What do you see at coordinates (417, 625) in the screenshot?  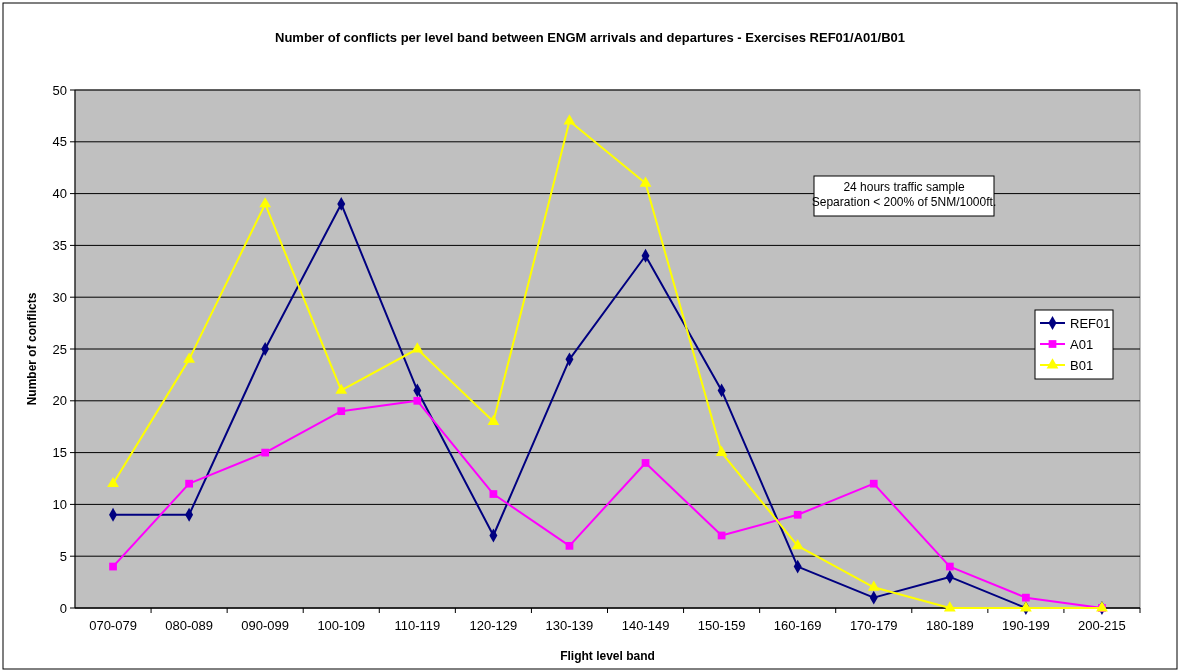 I see `x-tick-label: 110-119` at bounding box center [417, 625].